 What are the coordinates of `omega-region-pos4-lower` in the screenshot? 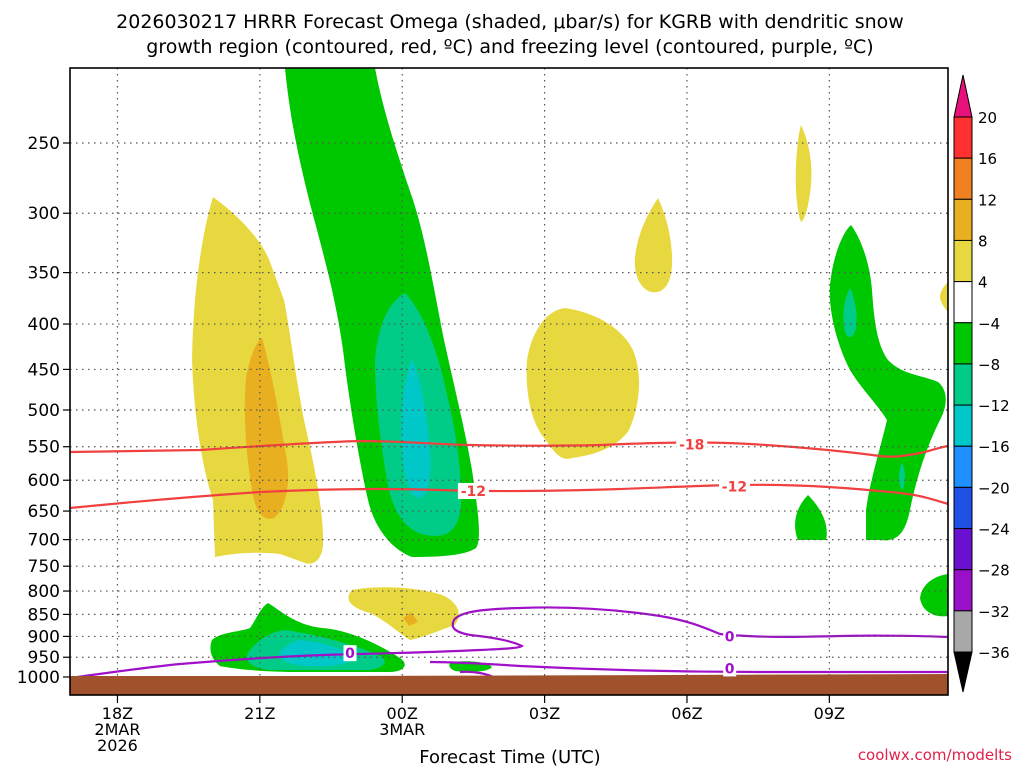 It's located at (403, 613).